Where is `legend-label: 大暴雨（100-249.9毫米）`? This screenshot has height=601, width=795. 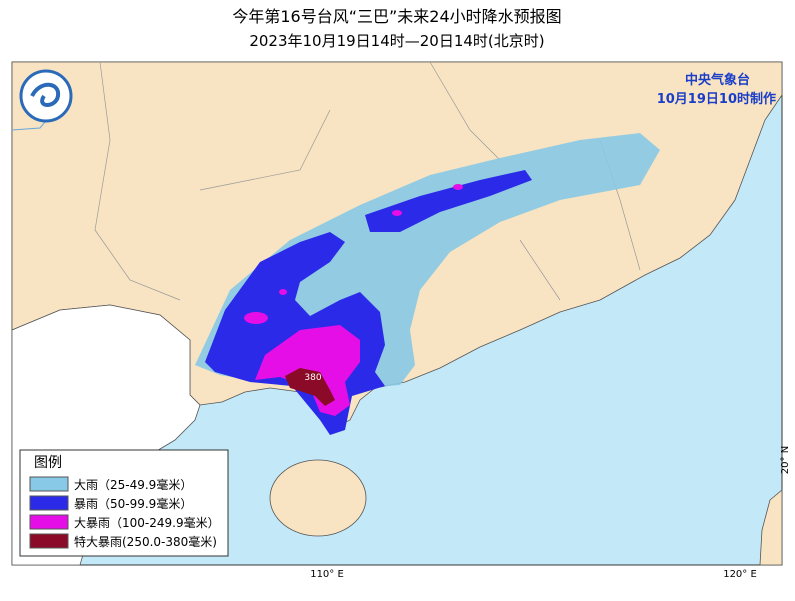 legend-label: 大暴雨（100-249.9毫米） is located at coordinates (147, 522).